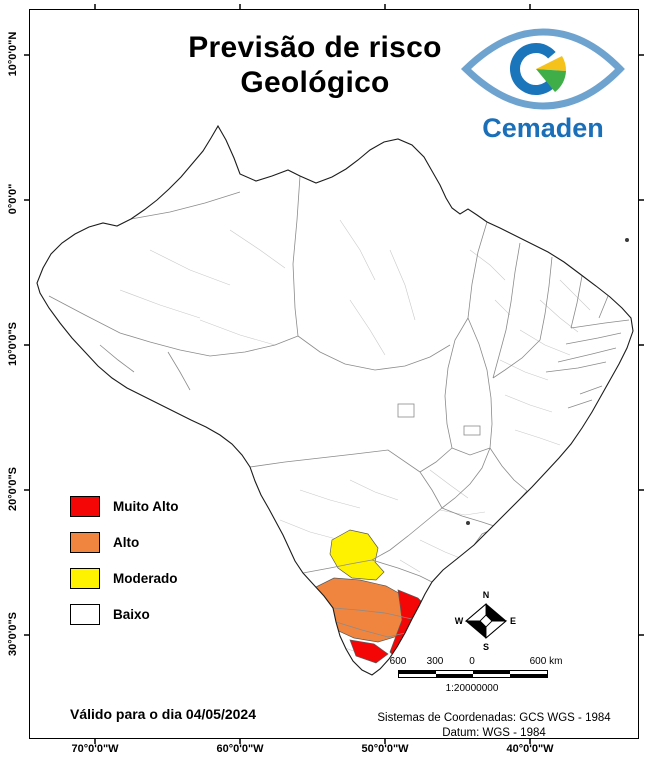 This screenshot has height=768, width=645. I want to click on page-title: Previsão de risco Geológico, so click(315, 65).